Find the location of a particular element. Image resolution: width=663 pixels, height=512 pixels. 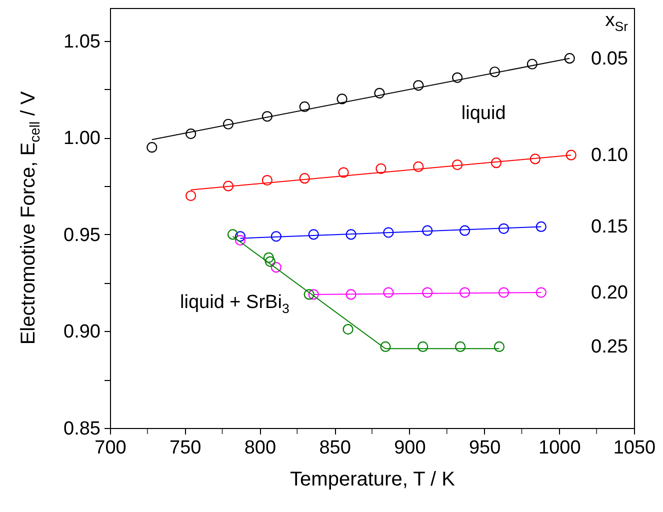

x-tick-label: 700 is located at coordinates (110, 448).